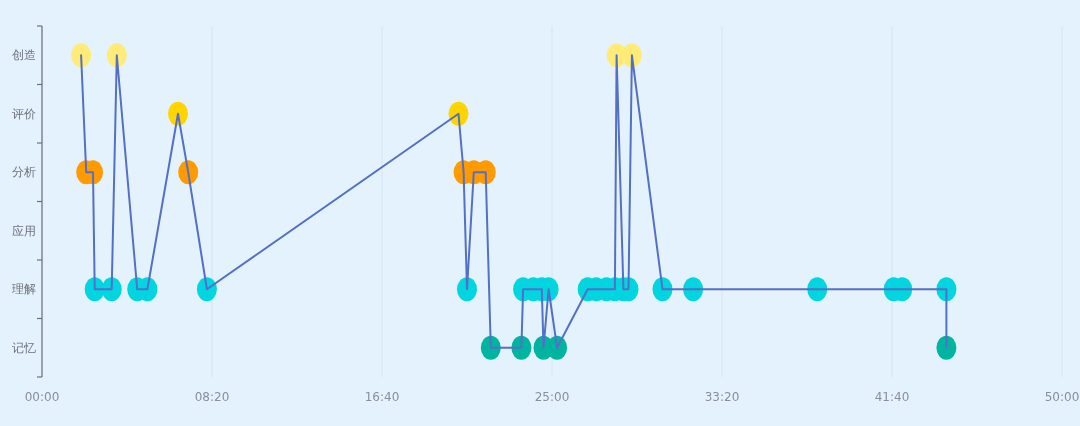 Image resolution: width=1080 pixels, height=426 pixels. I want to click on x-tick-label: 16:40, so click(382, 397).